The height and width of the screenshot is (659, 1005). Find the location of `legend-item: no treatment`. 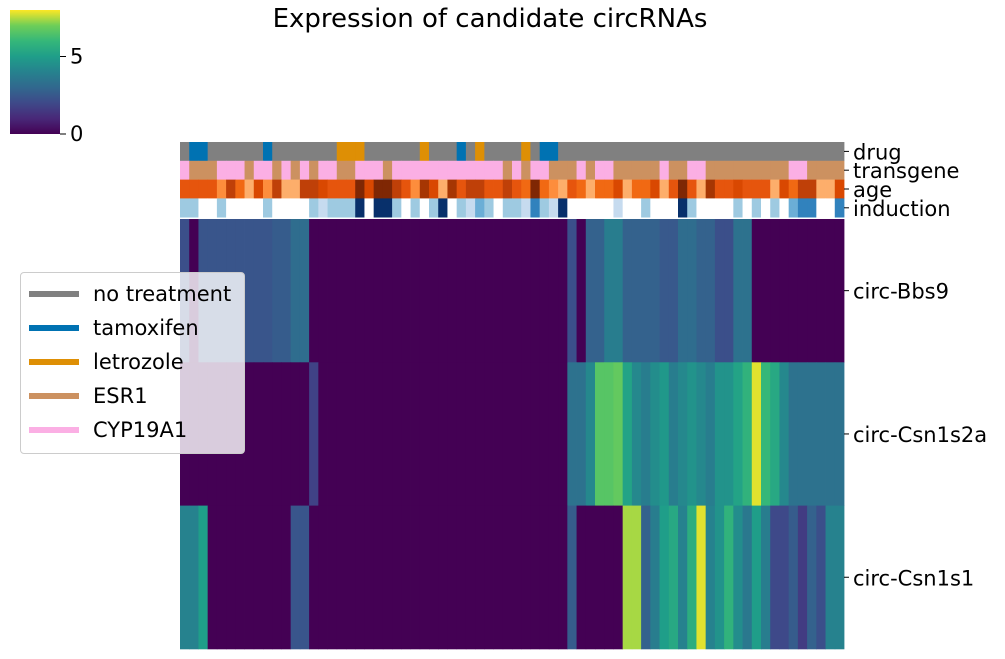

legend-item: no treatment is located at coordinates (132, 294).